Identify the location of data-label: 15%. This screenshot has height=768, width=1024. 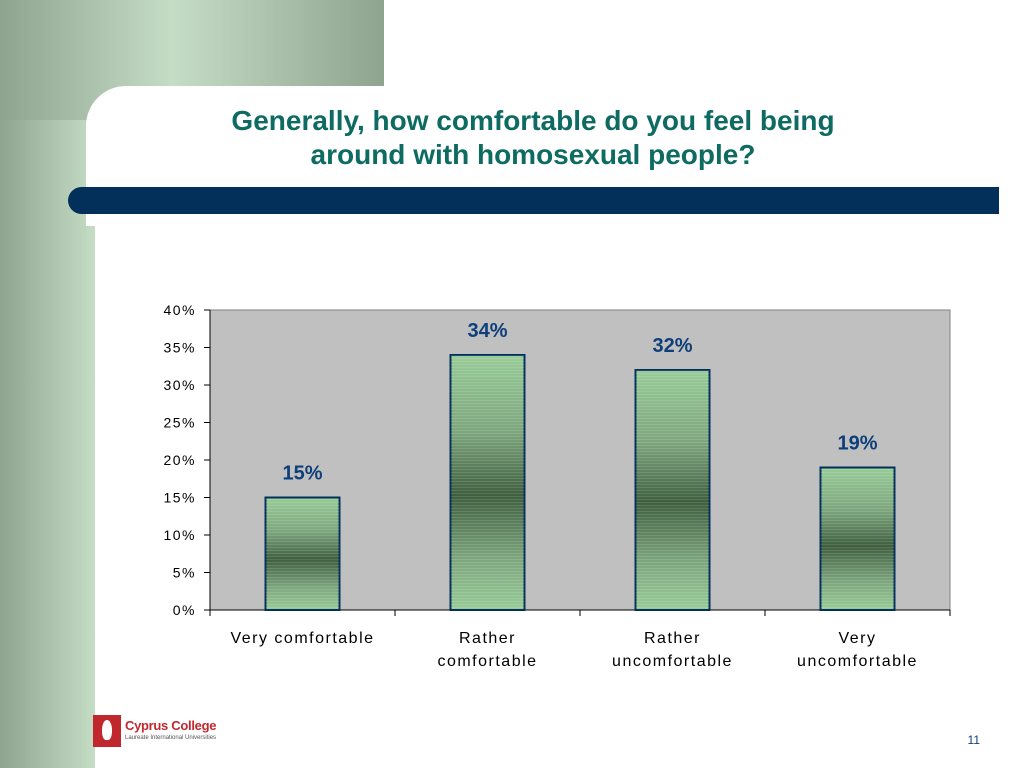
(302, 474).